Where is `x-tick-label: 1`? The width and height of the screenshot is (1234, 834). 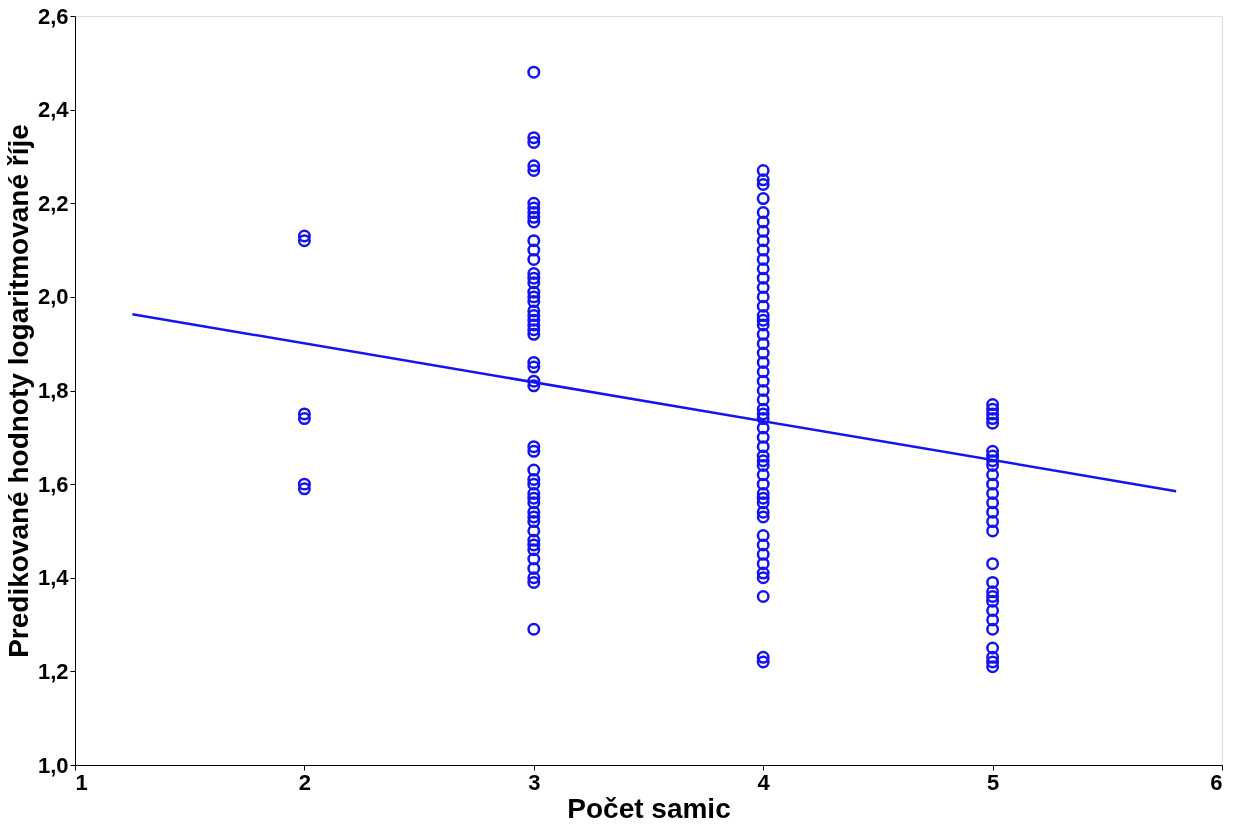 x-tick-label: 1 is located at coordinates (81, 782).